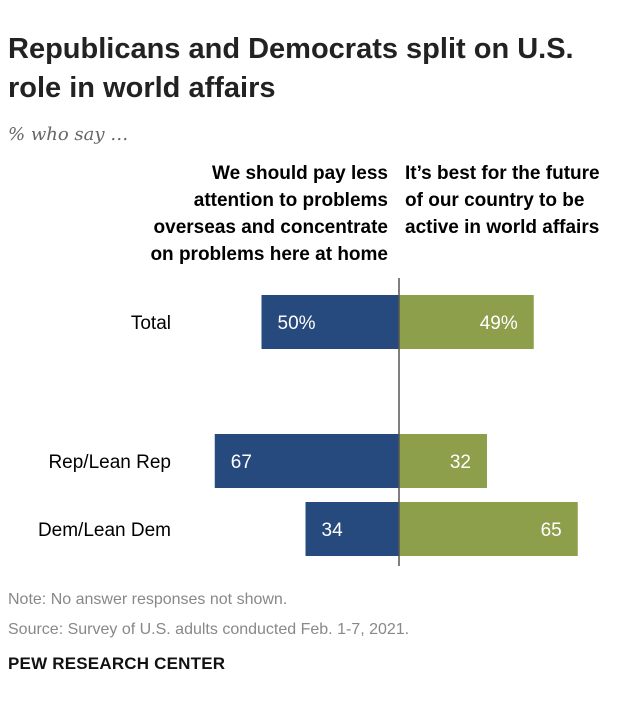 The image size is (620, 716). Describe the element at coordinates (488, 529) in the screenshot. I see `bar-right-dem-lean-dem` at that location.